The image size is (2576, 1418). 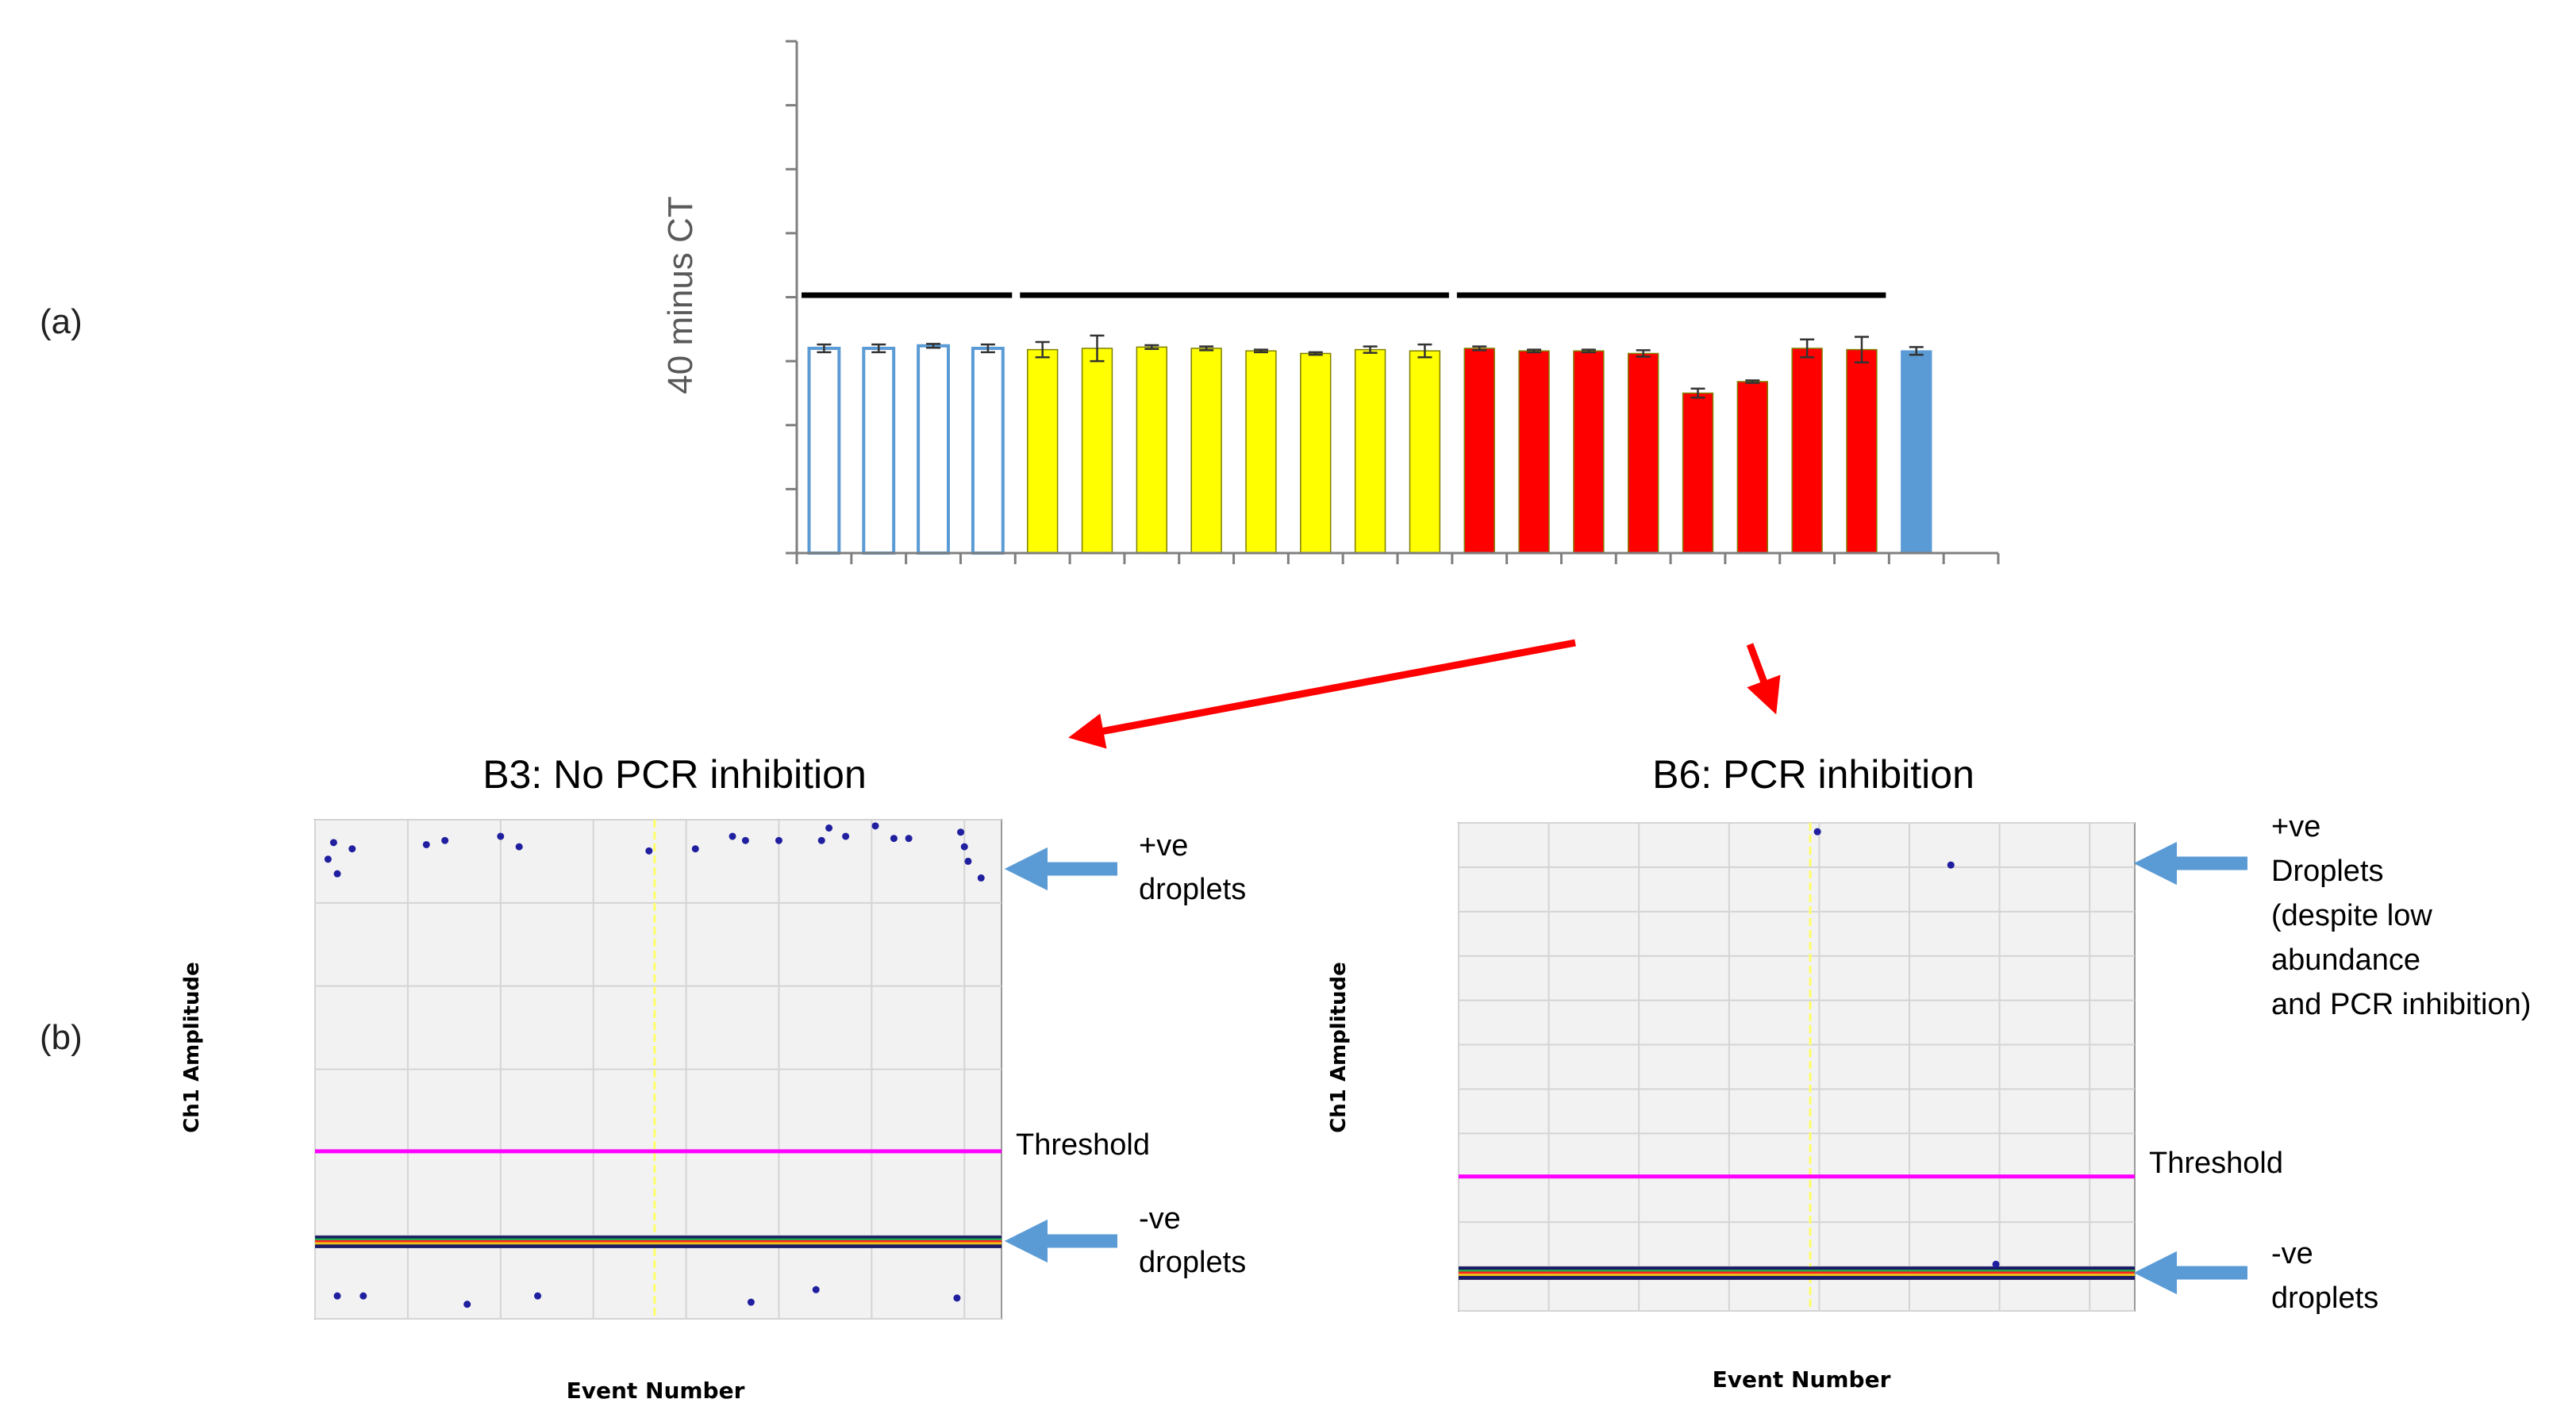 What do you see at coordinates (1996, 1264) in the screenshot?
I see `b6-negative-droplet` at bounding box center [1996, 1264].